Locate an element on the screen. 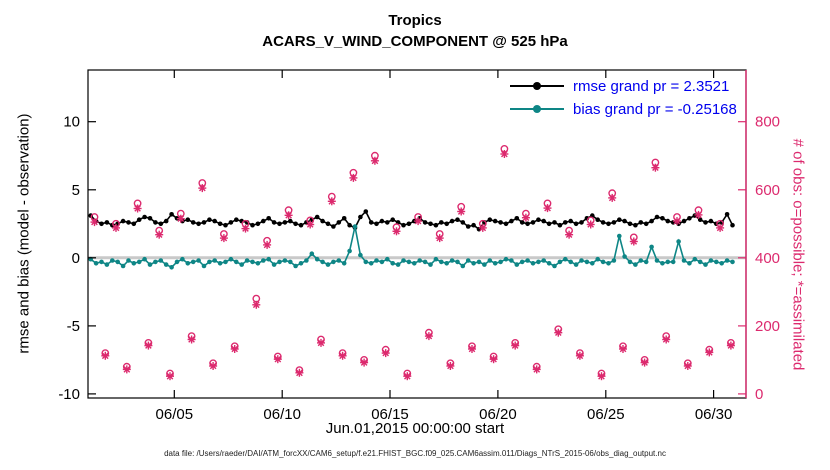 The image size is (830, 470). svg-text: -5 is located at coordinates (73, 326).